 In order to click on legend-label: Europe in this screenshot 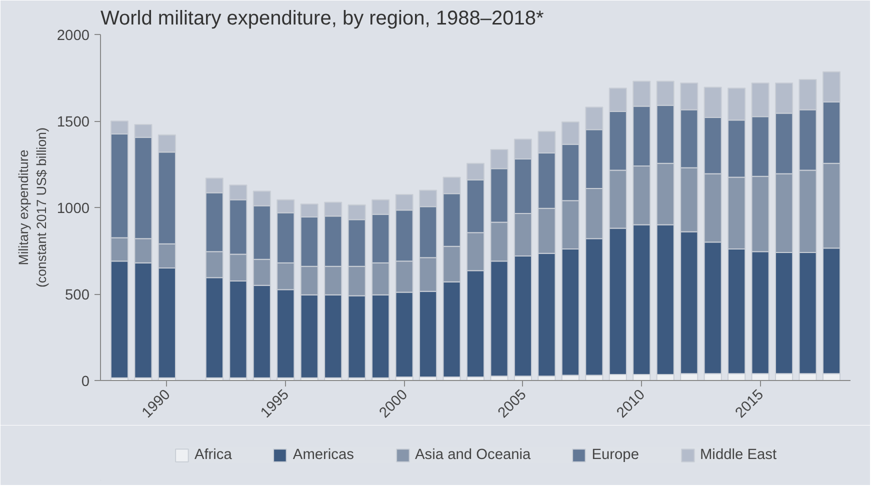, I will do `click(615, 455)`.